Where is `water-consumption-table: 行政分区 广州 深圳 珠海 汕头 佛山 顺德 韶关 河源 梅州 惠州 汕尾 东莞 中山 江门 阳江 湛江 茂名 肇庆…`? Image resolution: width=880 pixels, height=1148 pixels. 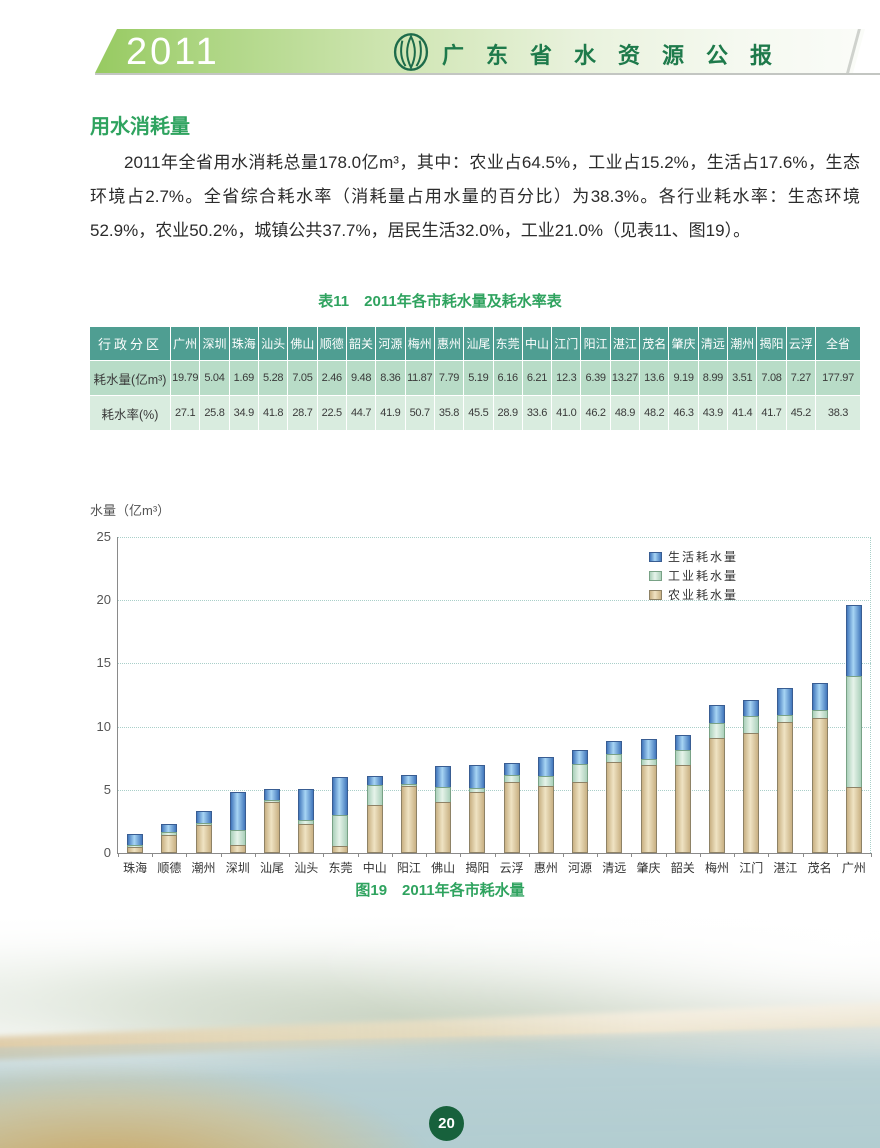 water-consumption-table: 行政分区 广州 深圳 珠海 汕头 佛山 顺德 韶关 河源 梅州 惠州 汕尾 东莞 中山 江门 阳江 湛江 茂名 肇庆… is located at coordinates (475, 378).